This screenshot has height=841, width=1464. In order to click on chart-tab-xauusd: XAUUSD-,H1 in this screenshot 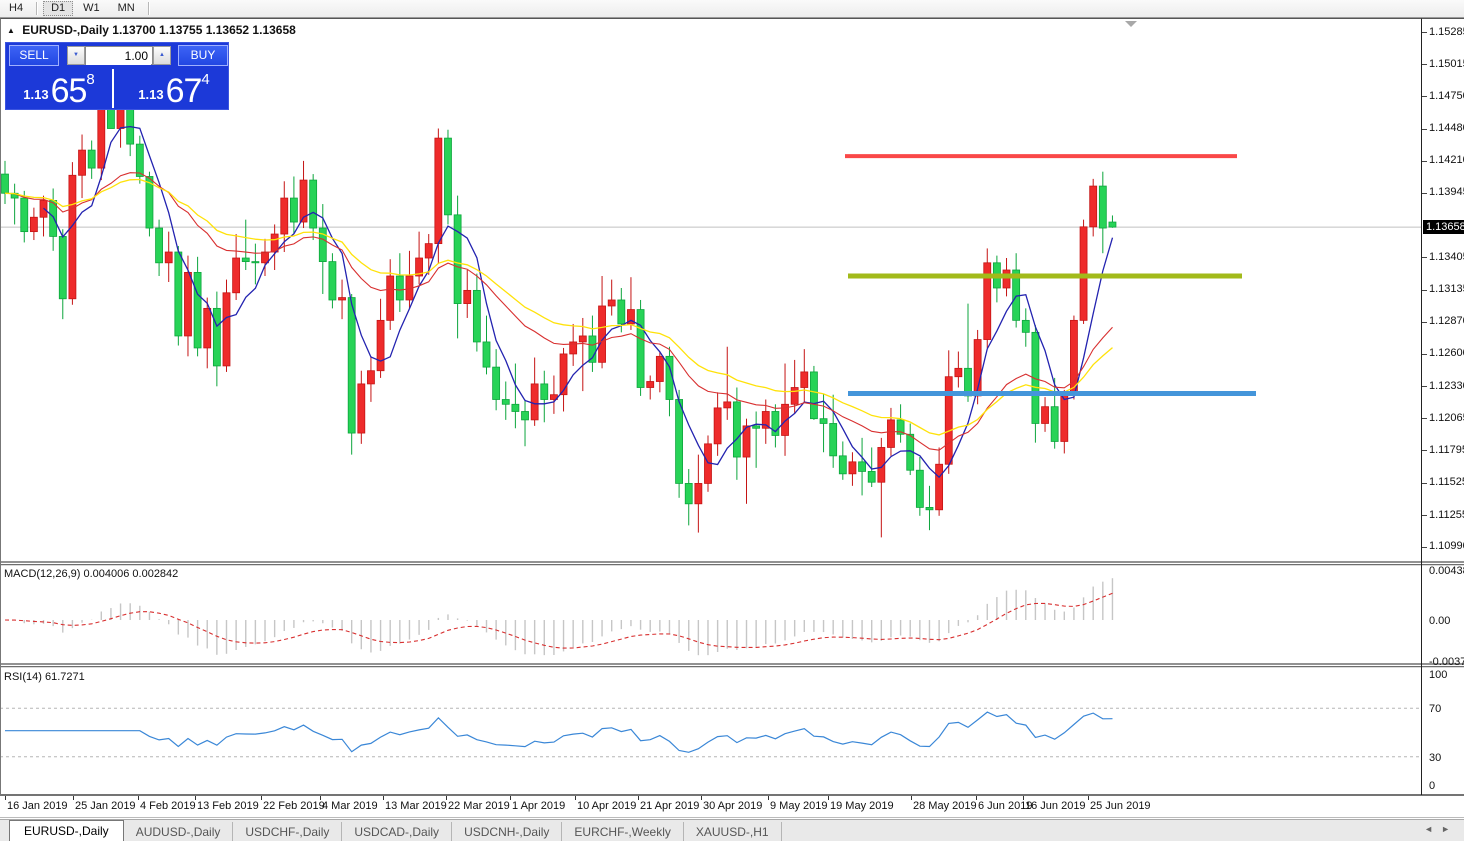, I will do `click(733, 831)`.